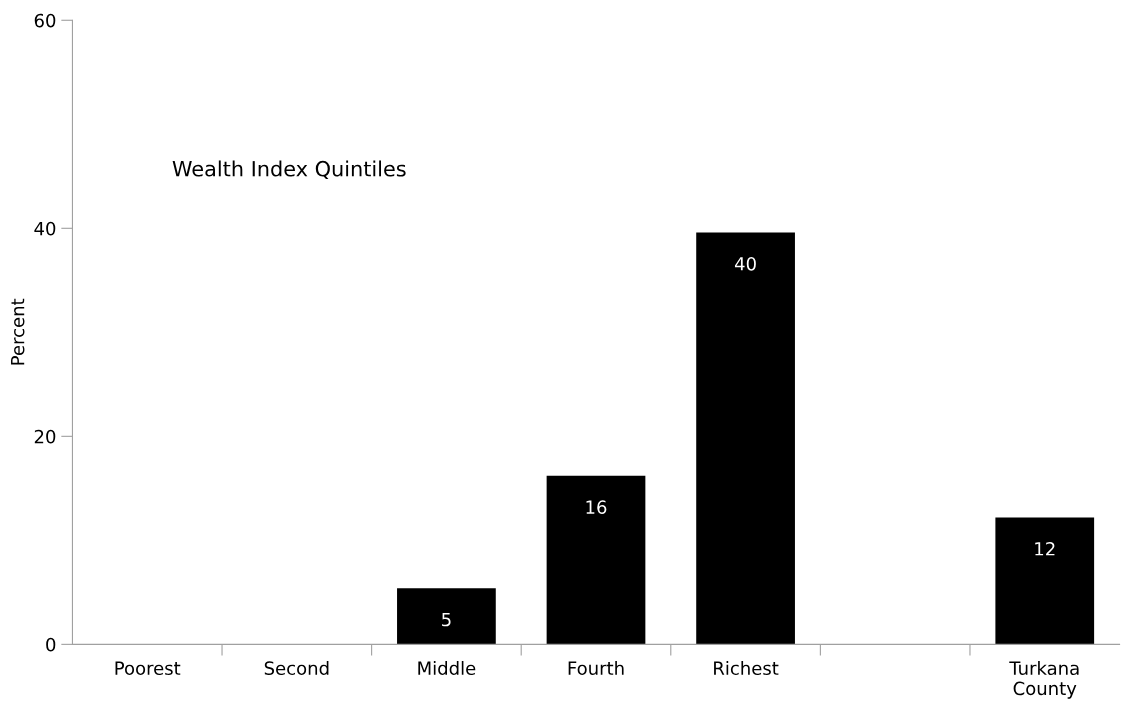 This screenshot has width=1132, height=724. What do you see at coordinates (1045, 548) in the screenshot?
I see `data-label: 12` at bounding box center [1045, 548].